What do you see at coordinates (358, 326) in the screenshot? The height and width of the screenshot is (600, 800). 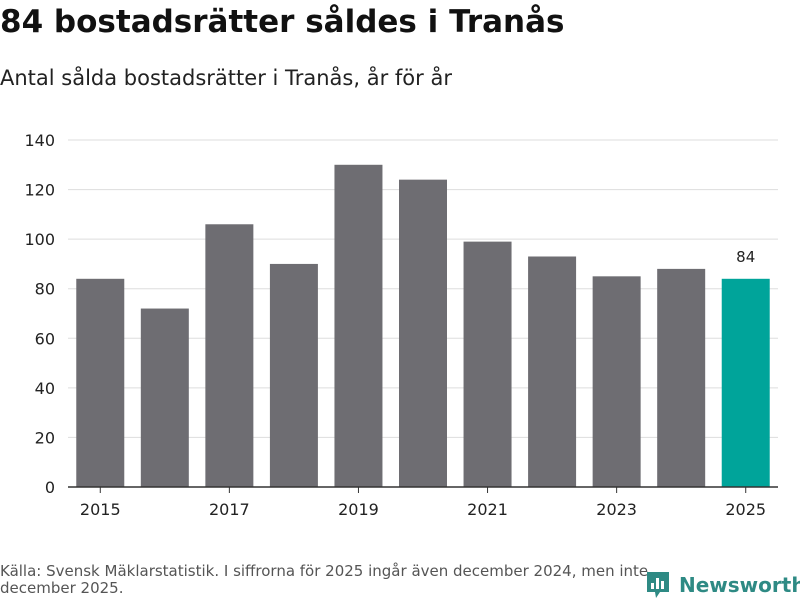 I see `bar-2019` at bounding box center [358, 326].